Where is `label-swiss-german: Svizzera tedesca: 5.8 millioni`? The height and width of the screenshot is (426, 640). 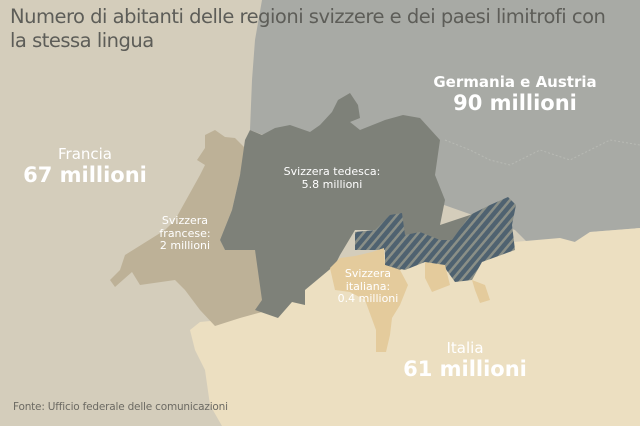
label-swiss-german: Svizzera tedesca: 5.8 millioni is located at coordinates (332, 178).